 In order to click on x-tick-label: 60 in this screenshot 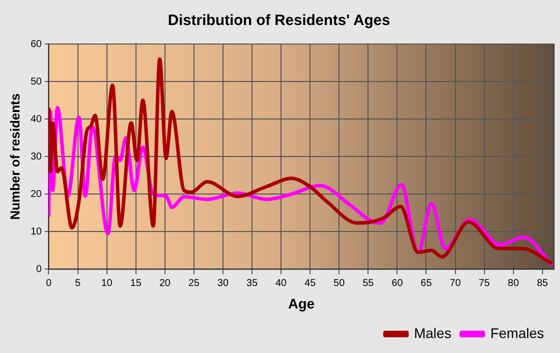, I will do `click(398, 283)`.